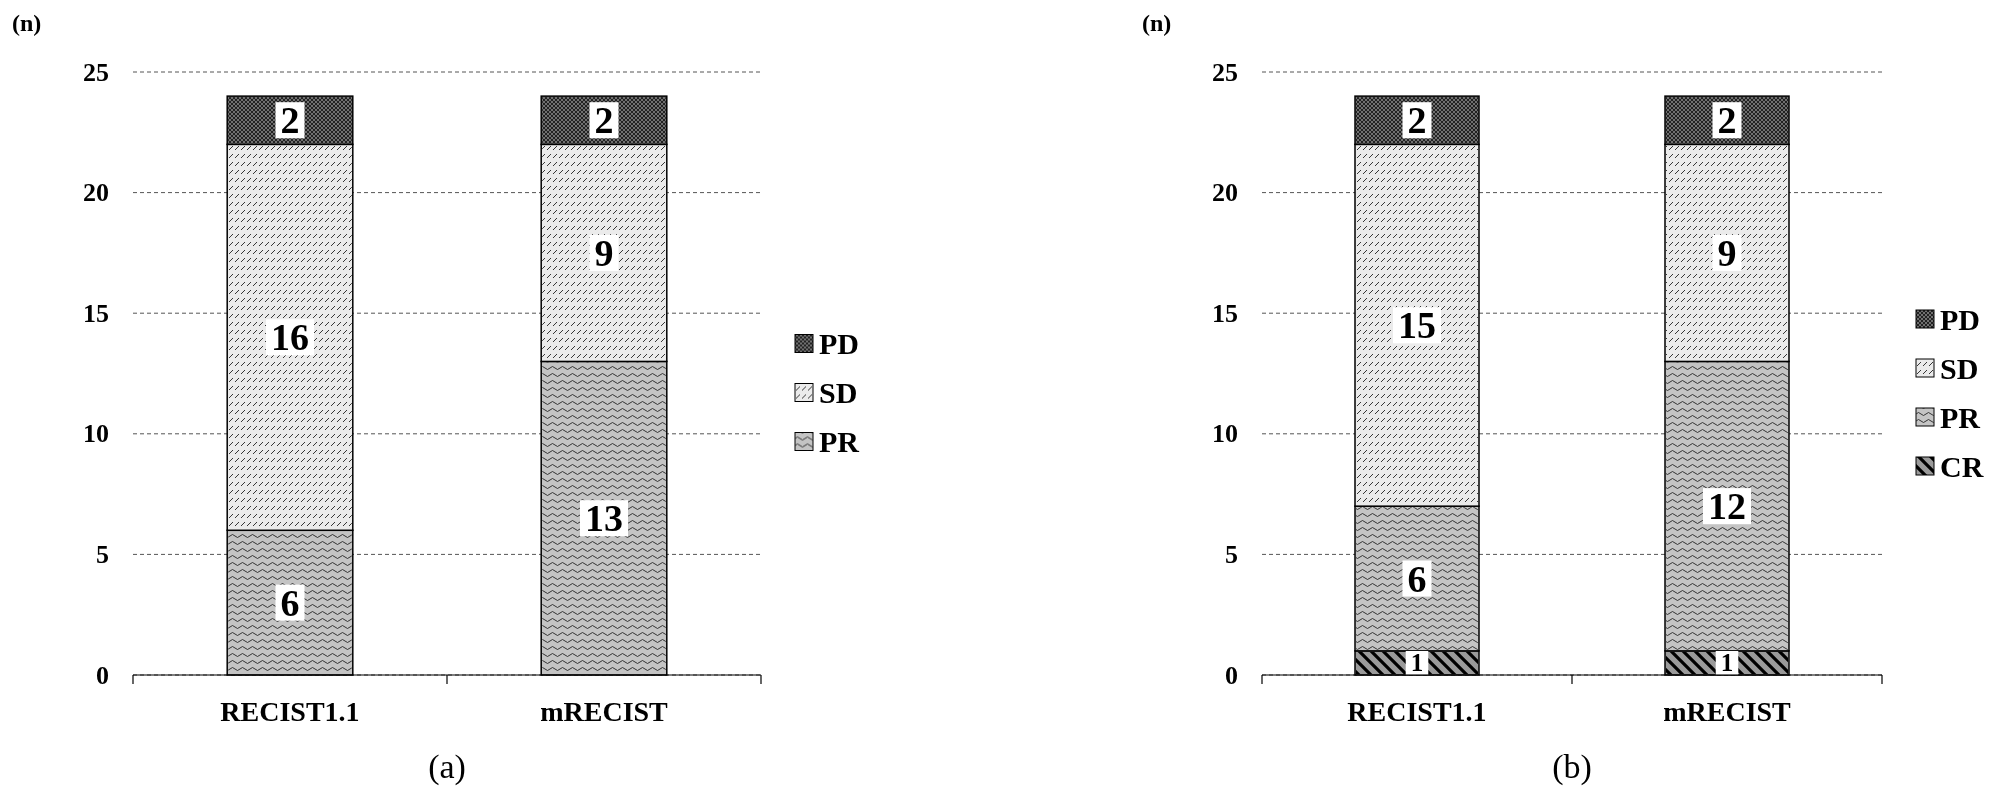 This screenshot has height=792, width=1990. I want to click on data-label: 16, so click(290, 337).